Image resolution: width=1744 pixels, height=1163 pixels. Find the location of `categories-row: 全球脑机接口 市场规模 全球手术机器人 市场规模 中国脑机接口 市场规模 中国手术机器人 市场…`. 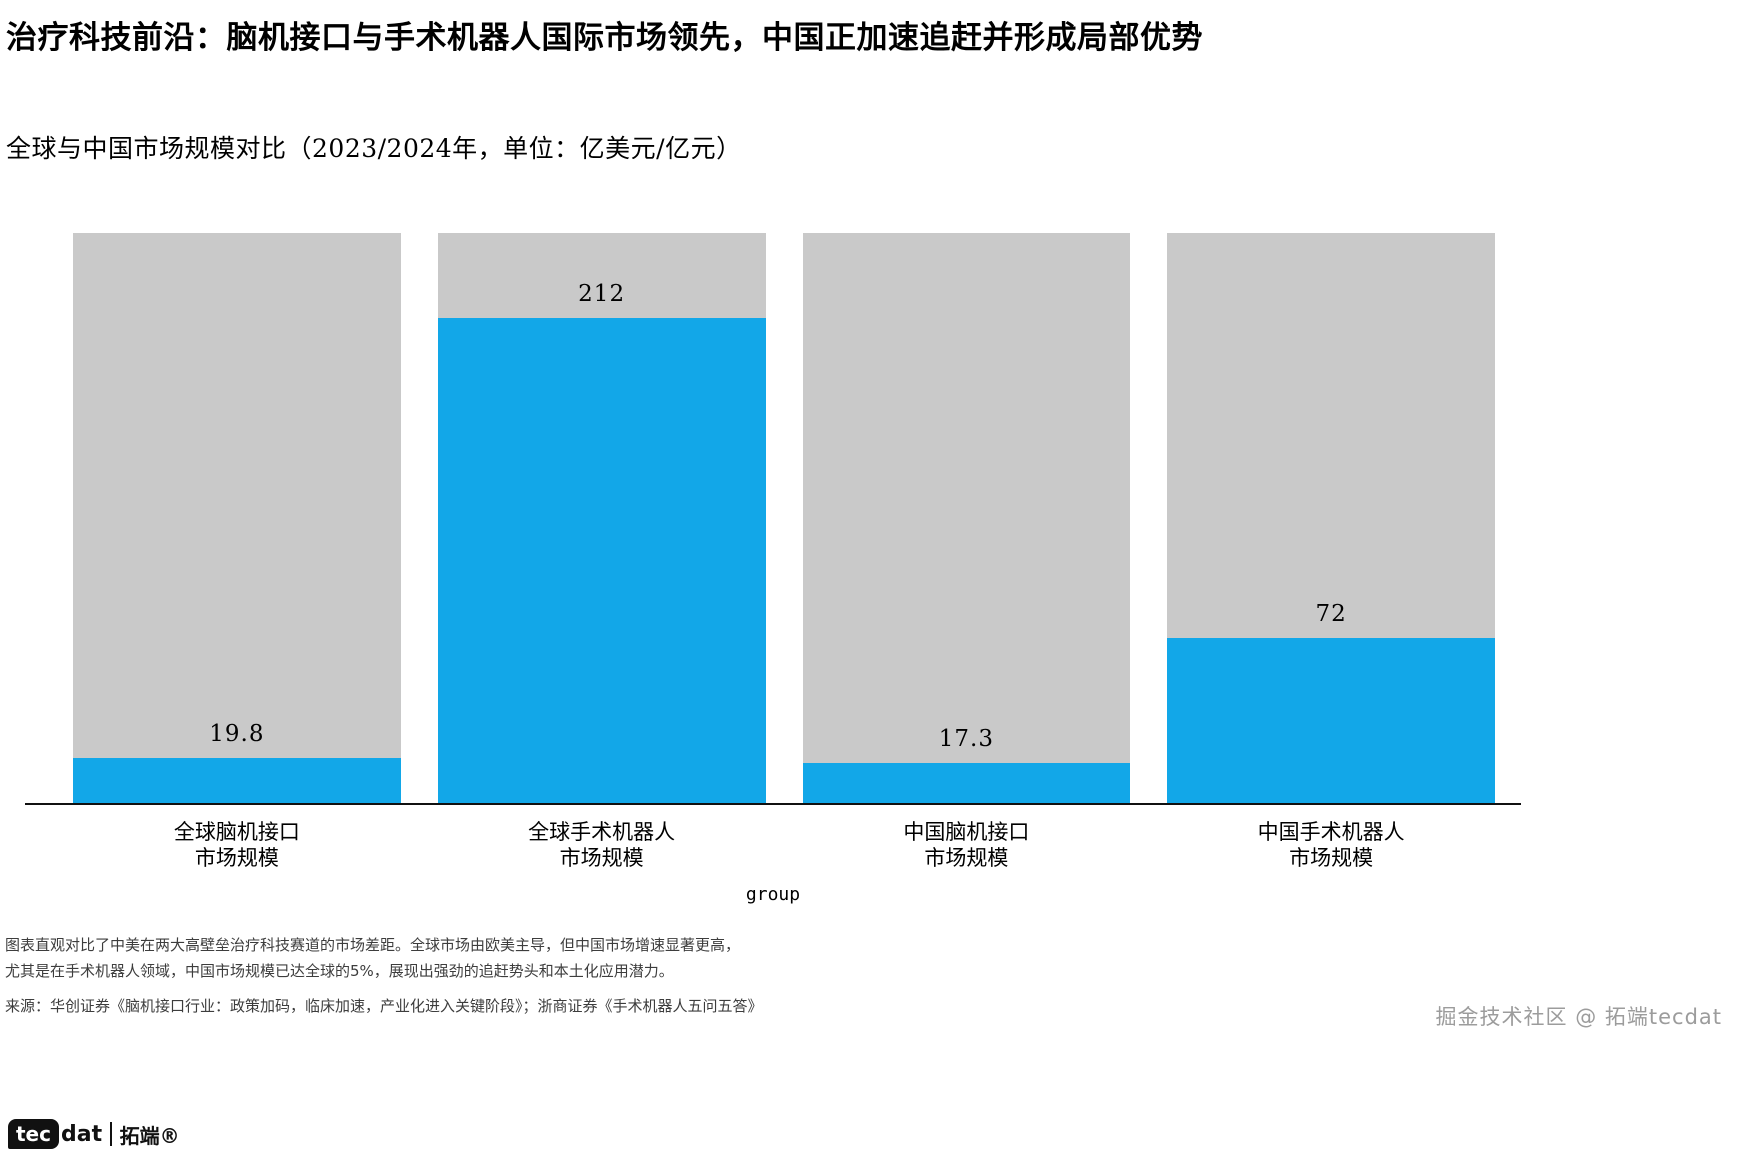

categories-row: 全球脑机接口 市场规模 全球手术机器人 市场规模 中国脑机接口 市场规模 中国手术机器人 市场… is located at coordinates (773, 838).